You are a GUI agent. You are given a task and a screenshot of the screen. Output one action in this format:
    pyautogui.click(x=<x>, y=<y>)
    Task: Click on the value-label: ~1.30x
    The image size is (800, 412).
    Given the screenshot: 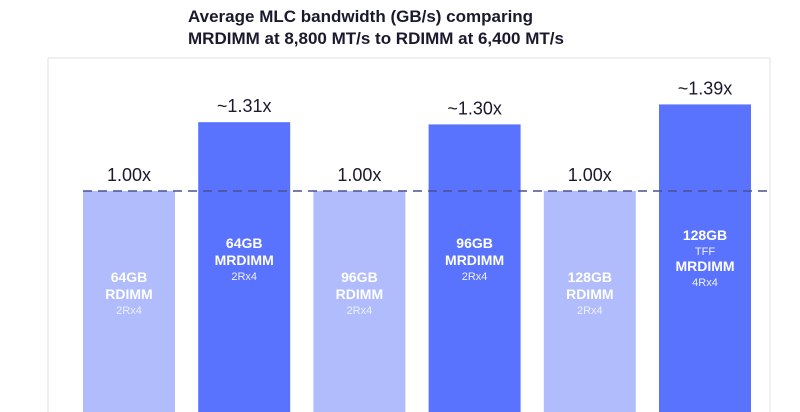 What is the action you would take?
    pyautogui.click(x=474, y=108)
    